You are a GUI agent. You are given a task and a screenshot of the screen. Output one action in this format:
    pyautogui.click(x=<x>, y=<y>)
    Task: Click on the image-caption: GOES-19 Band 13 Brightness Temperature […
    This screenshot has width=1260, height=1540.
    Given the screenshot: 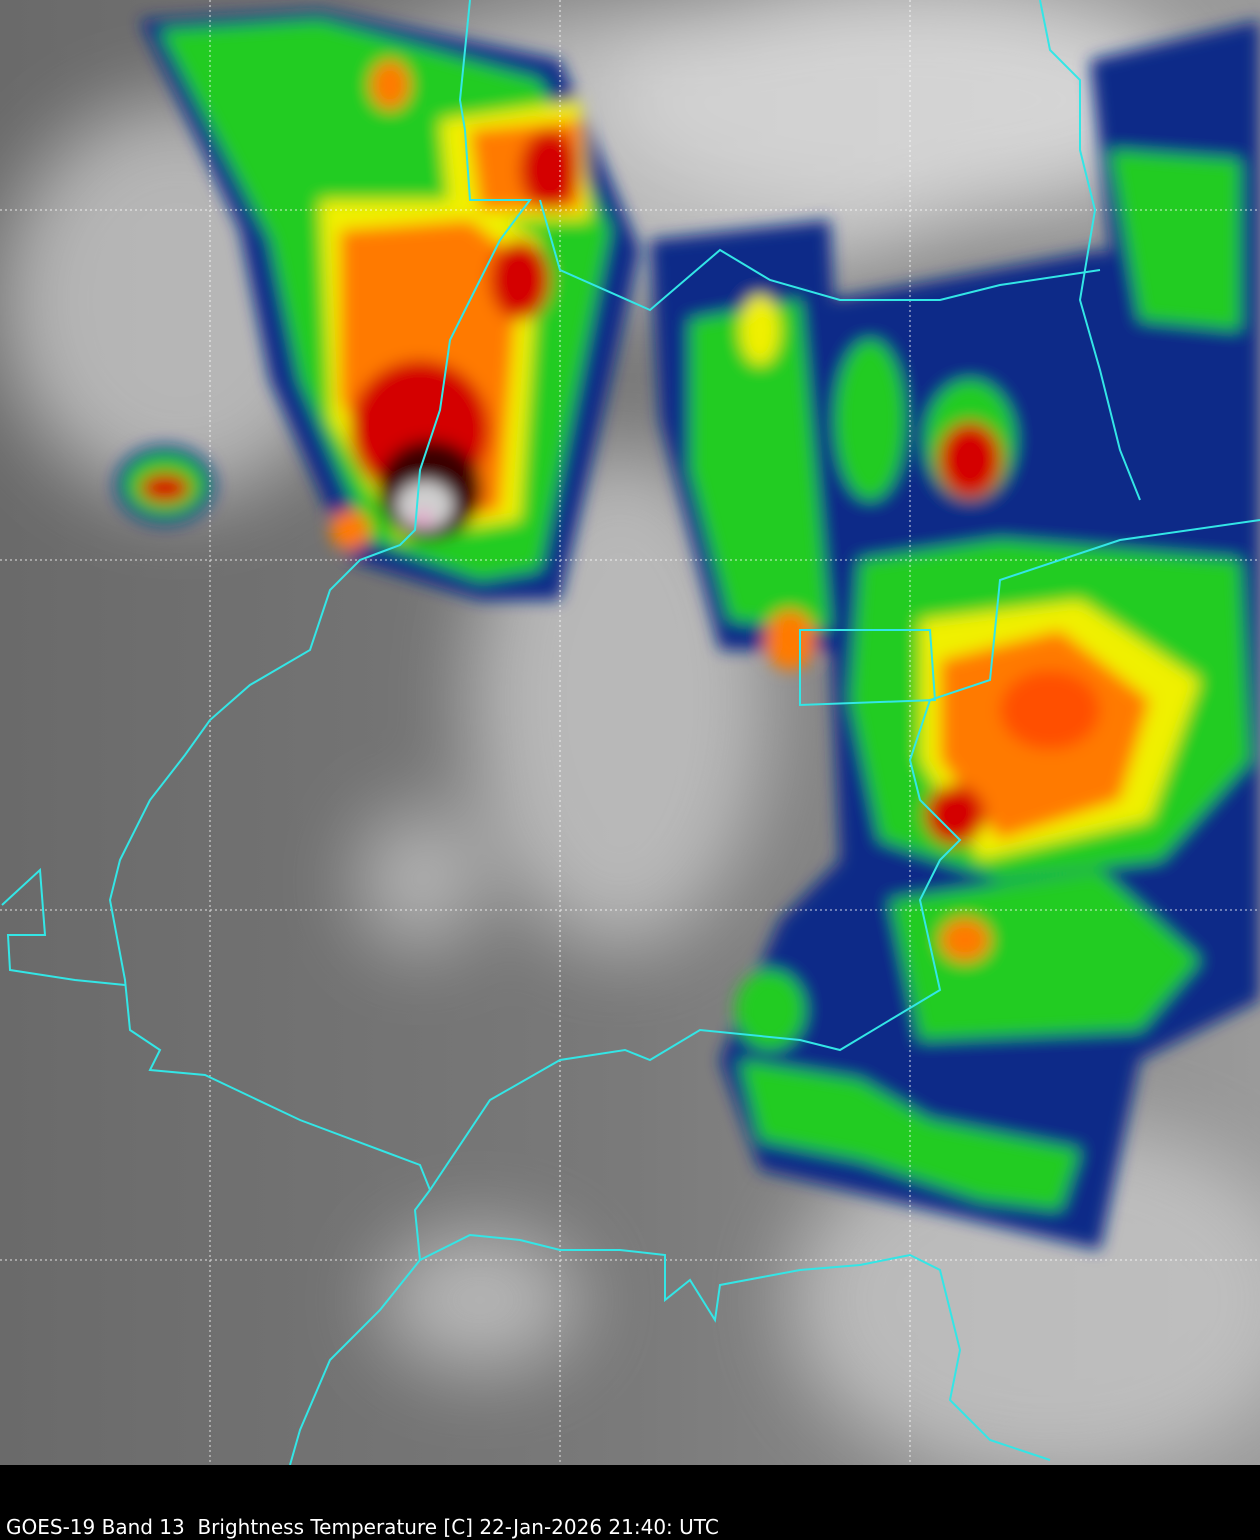 What is the action you would take?
    pyautogui.click(x=362, y=1527)
    